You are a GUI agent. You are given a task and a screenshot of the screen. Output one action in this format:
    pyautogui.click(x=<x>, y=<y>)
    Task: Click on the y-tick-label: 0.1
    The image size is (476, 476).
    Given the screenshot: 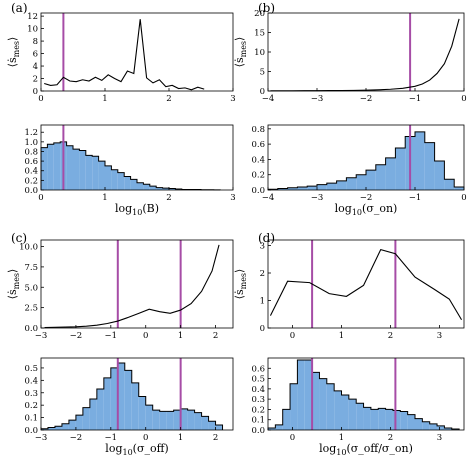 What is the action you would take?
    pyautogui.click(x=31, y=419)
    